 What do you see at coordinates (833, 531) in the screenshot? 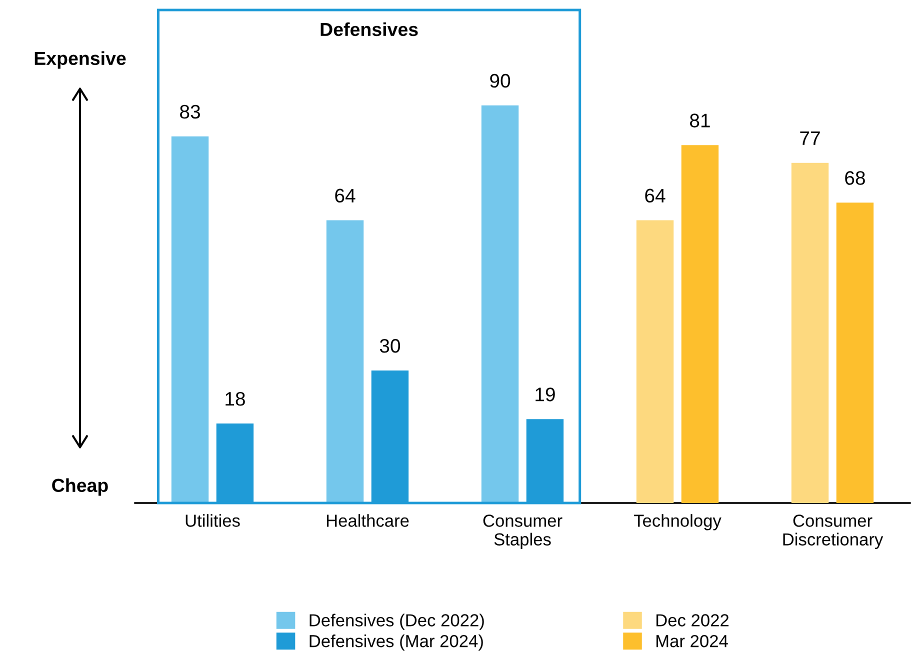
I see `x-tick-label: Consumer Discretionary` at bounding box center [833, 531].